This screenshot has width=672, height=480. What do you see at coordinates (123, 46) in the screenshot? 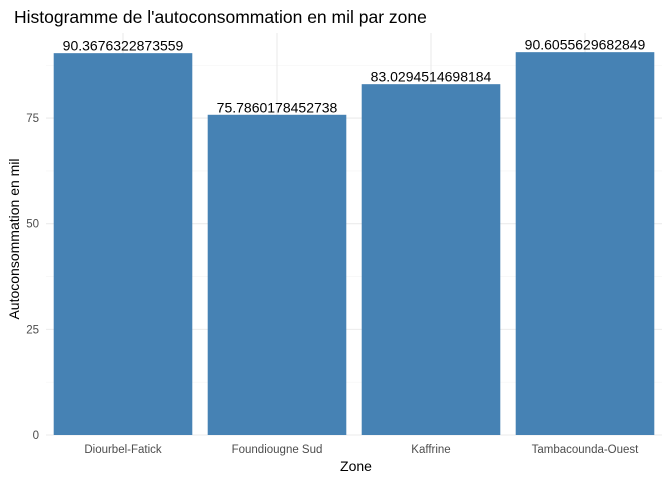
I see `bar-value-label: 90.3676322873559` at bounding box center [123, 46].